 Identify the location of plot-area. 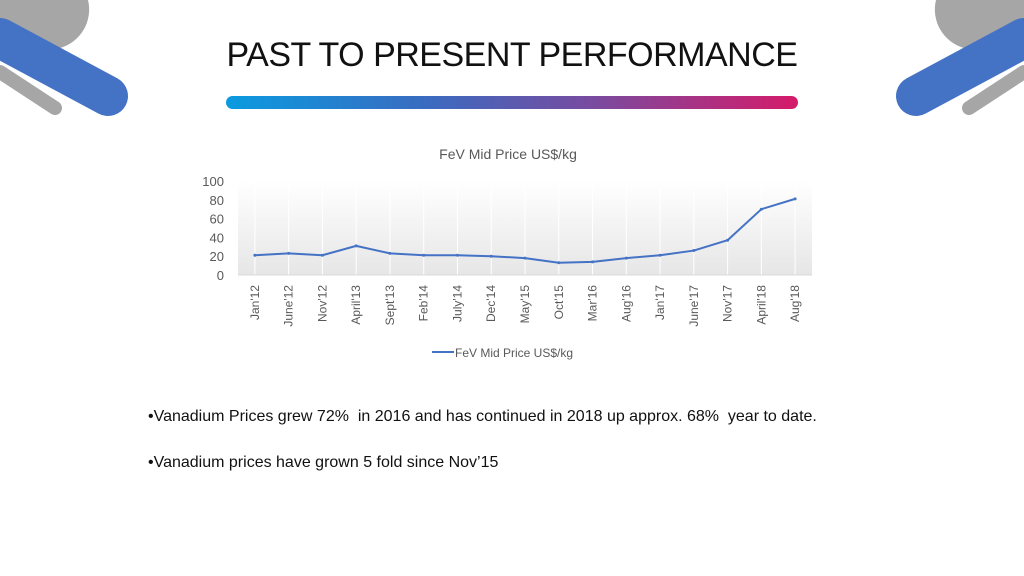
(525, 228).